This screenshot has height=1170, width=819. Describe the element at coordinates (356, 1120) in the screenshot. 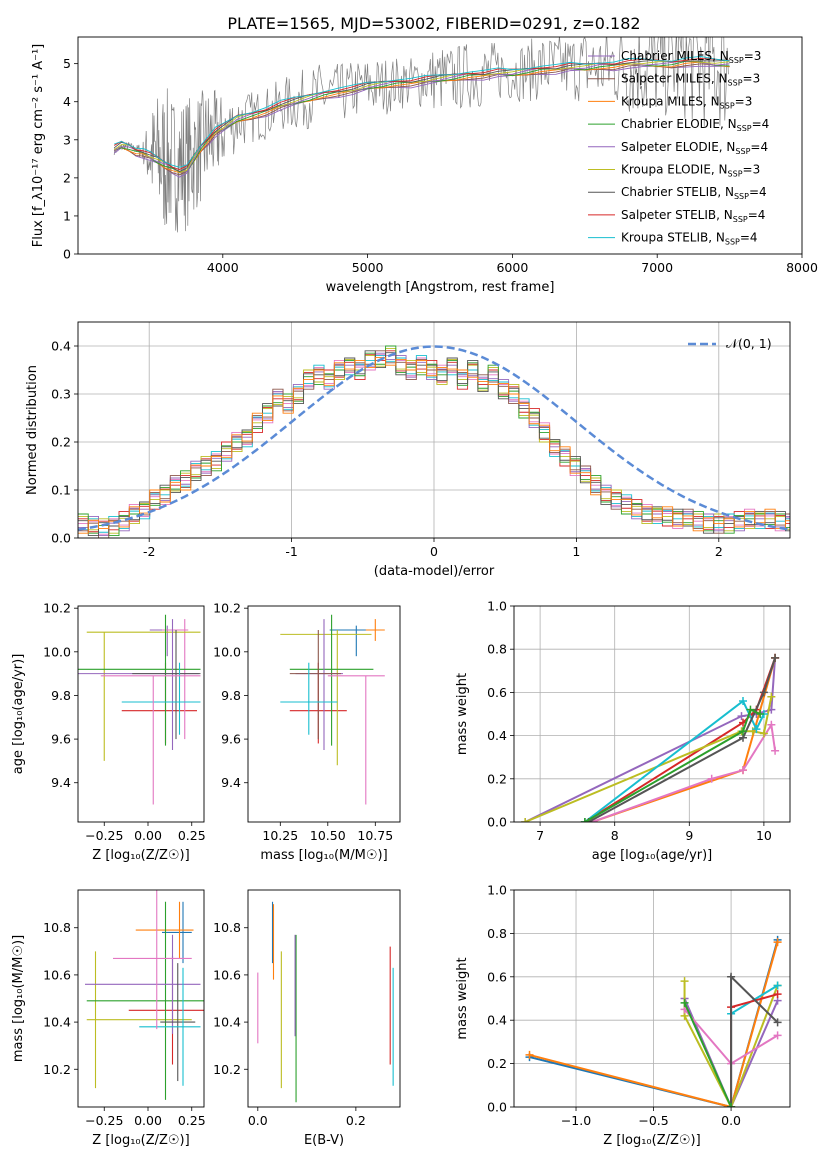

I see `x-tick-label: 0.2` at that location.